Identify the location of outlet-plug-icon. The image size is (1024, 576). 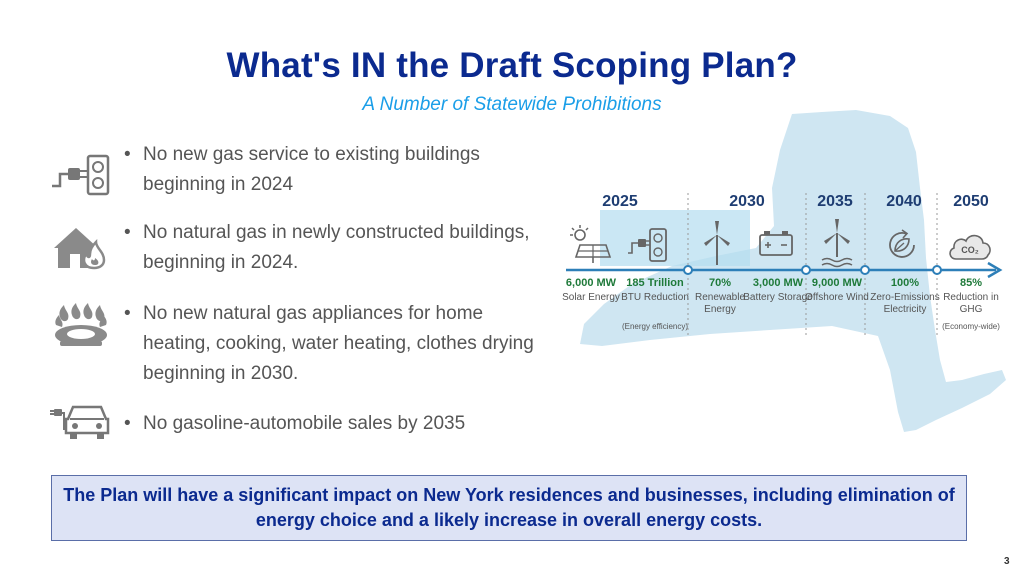
(81, 175).